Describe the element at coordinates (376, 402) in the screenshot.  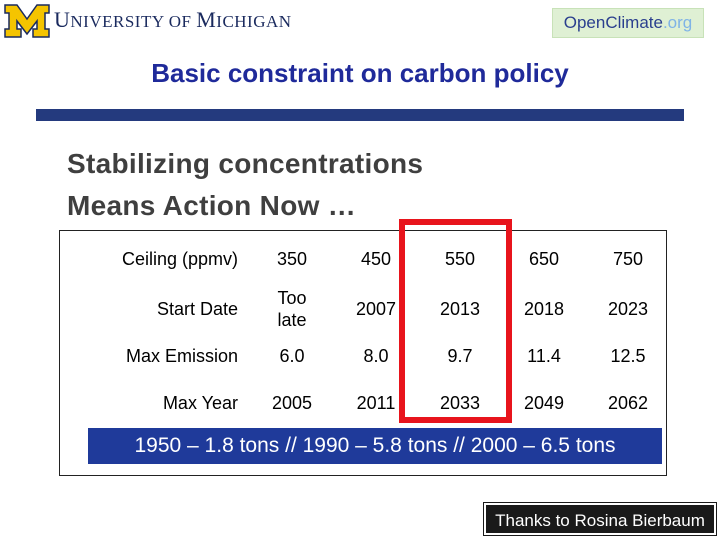
I see `table-cell: 2011` at that location.